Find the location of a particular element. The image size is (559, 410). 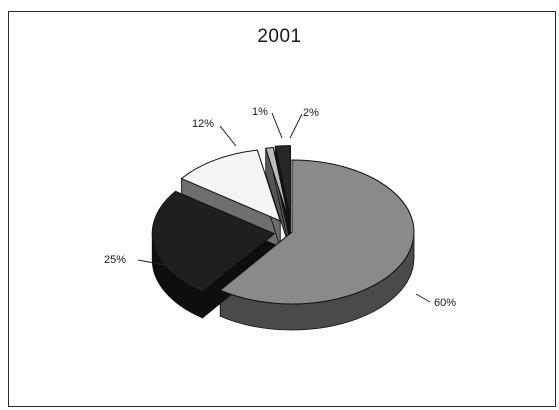

data-label-2: 12% is located at coordinates (203, 124).